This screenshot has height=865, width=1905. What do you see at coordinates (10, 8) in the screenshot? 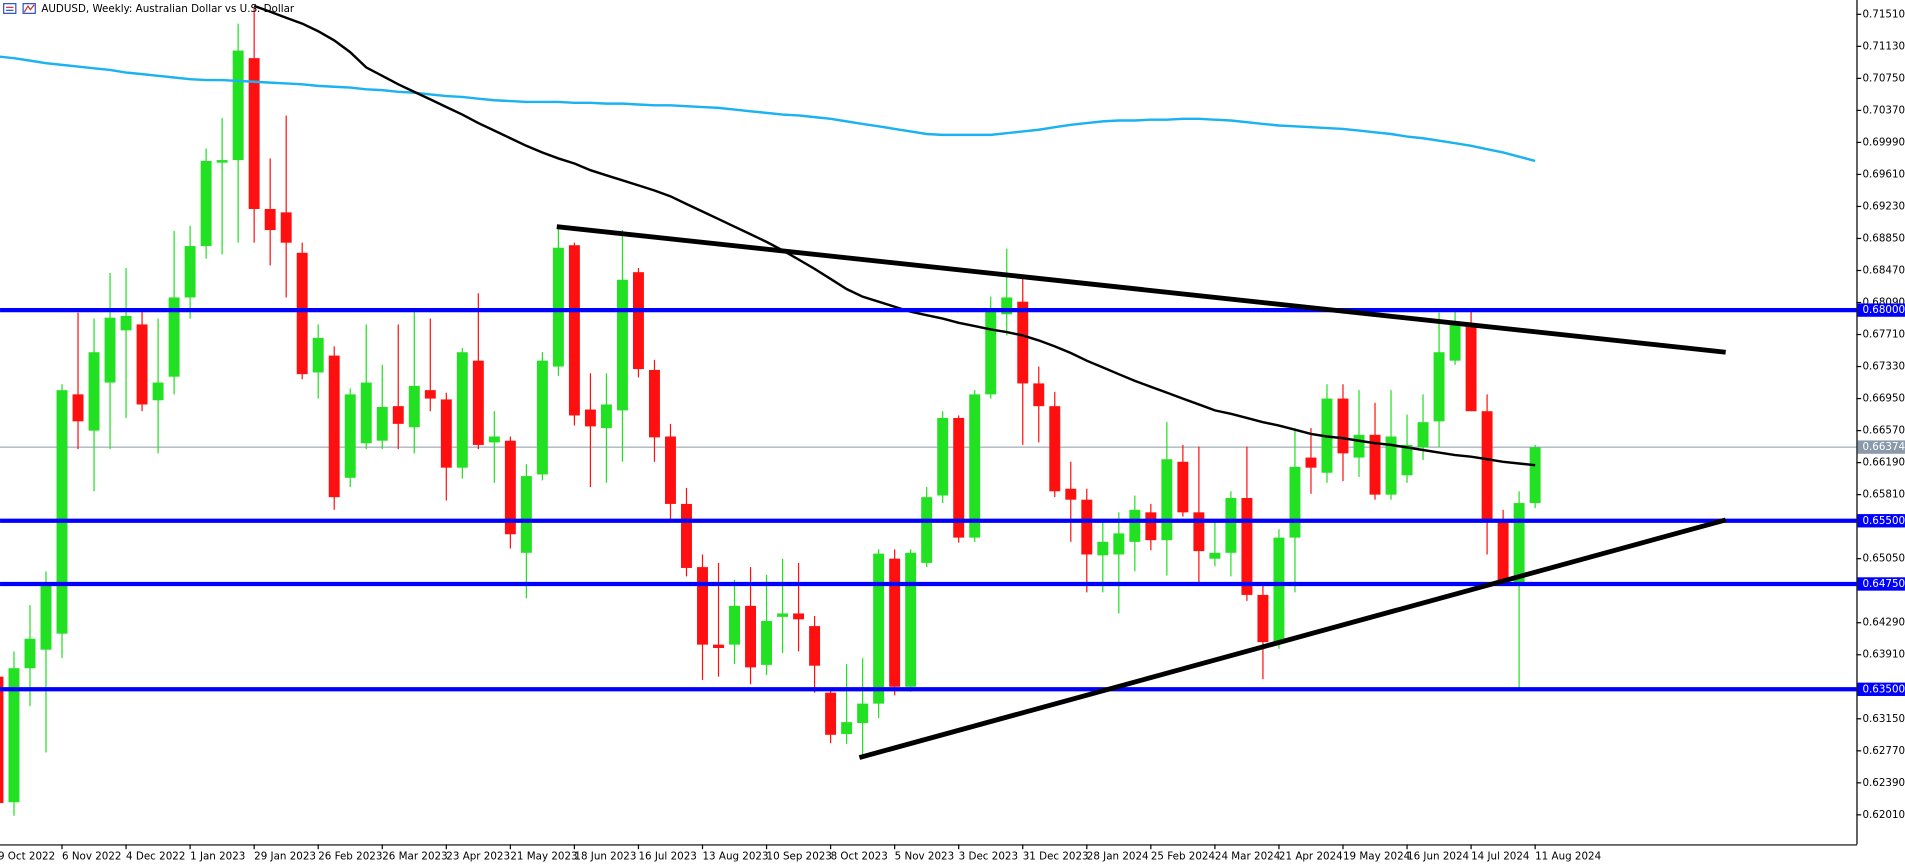
I see `icon` at bounding box center [10, 8].